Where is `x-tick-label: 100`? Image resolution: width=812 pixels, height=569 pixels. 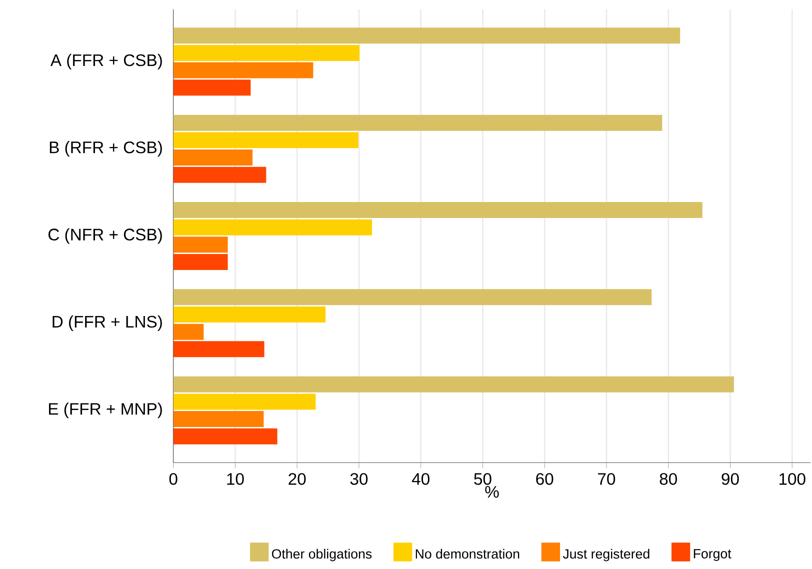
x-tick-label: 100 is located at coordinates (792, 478).